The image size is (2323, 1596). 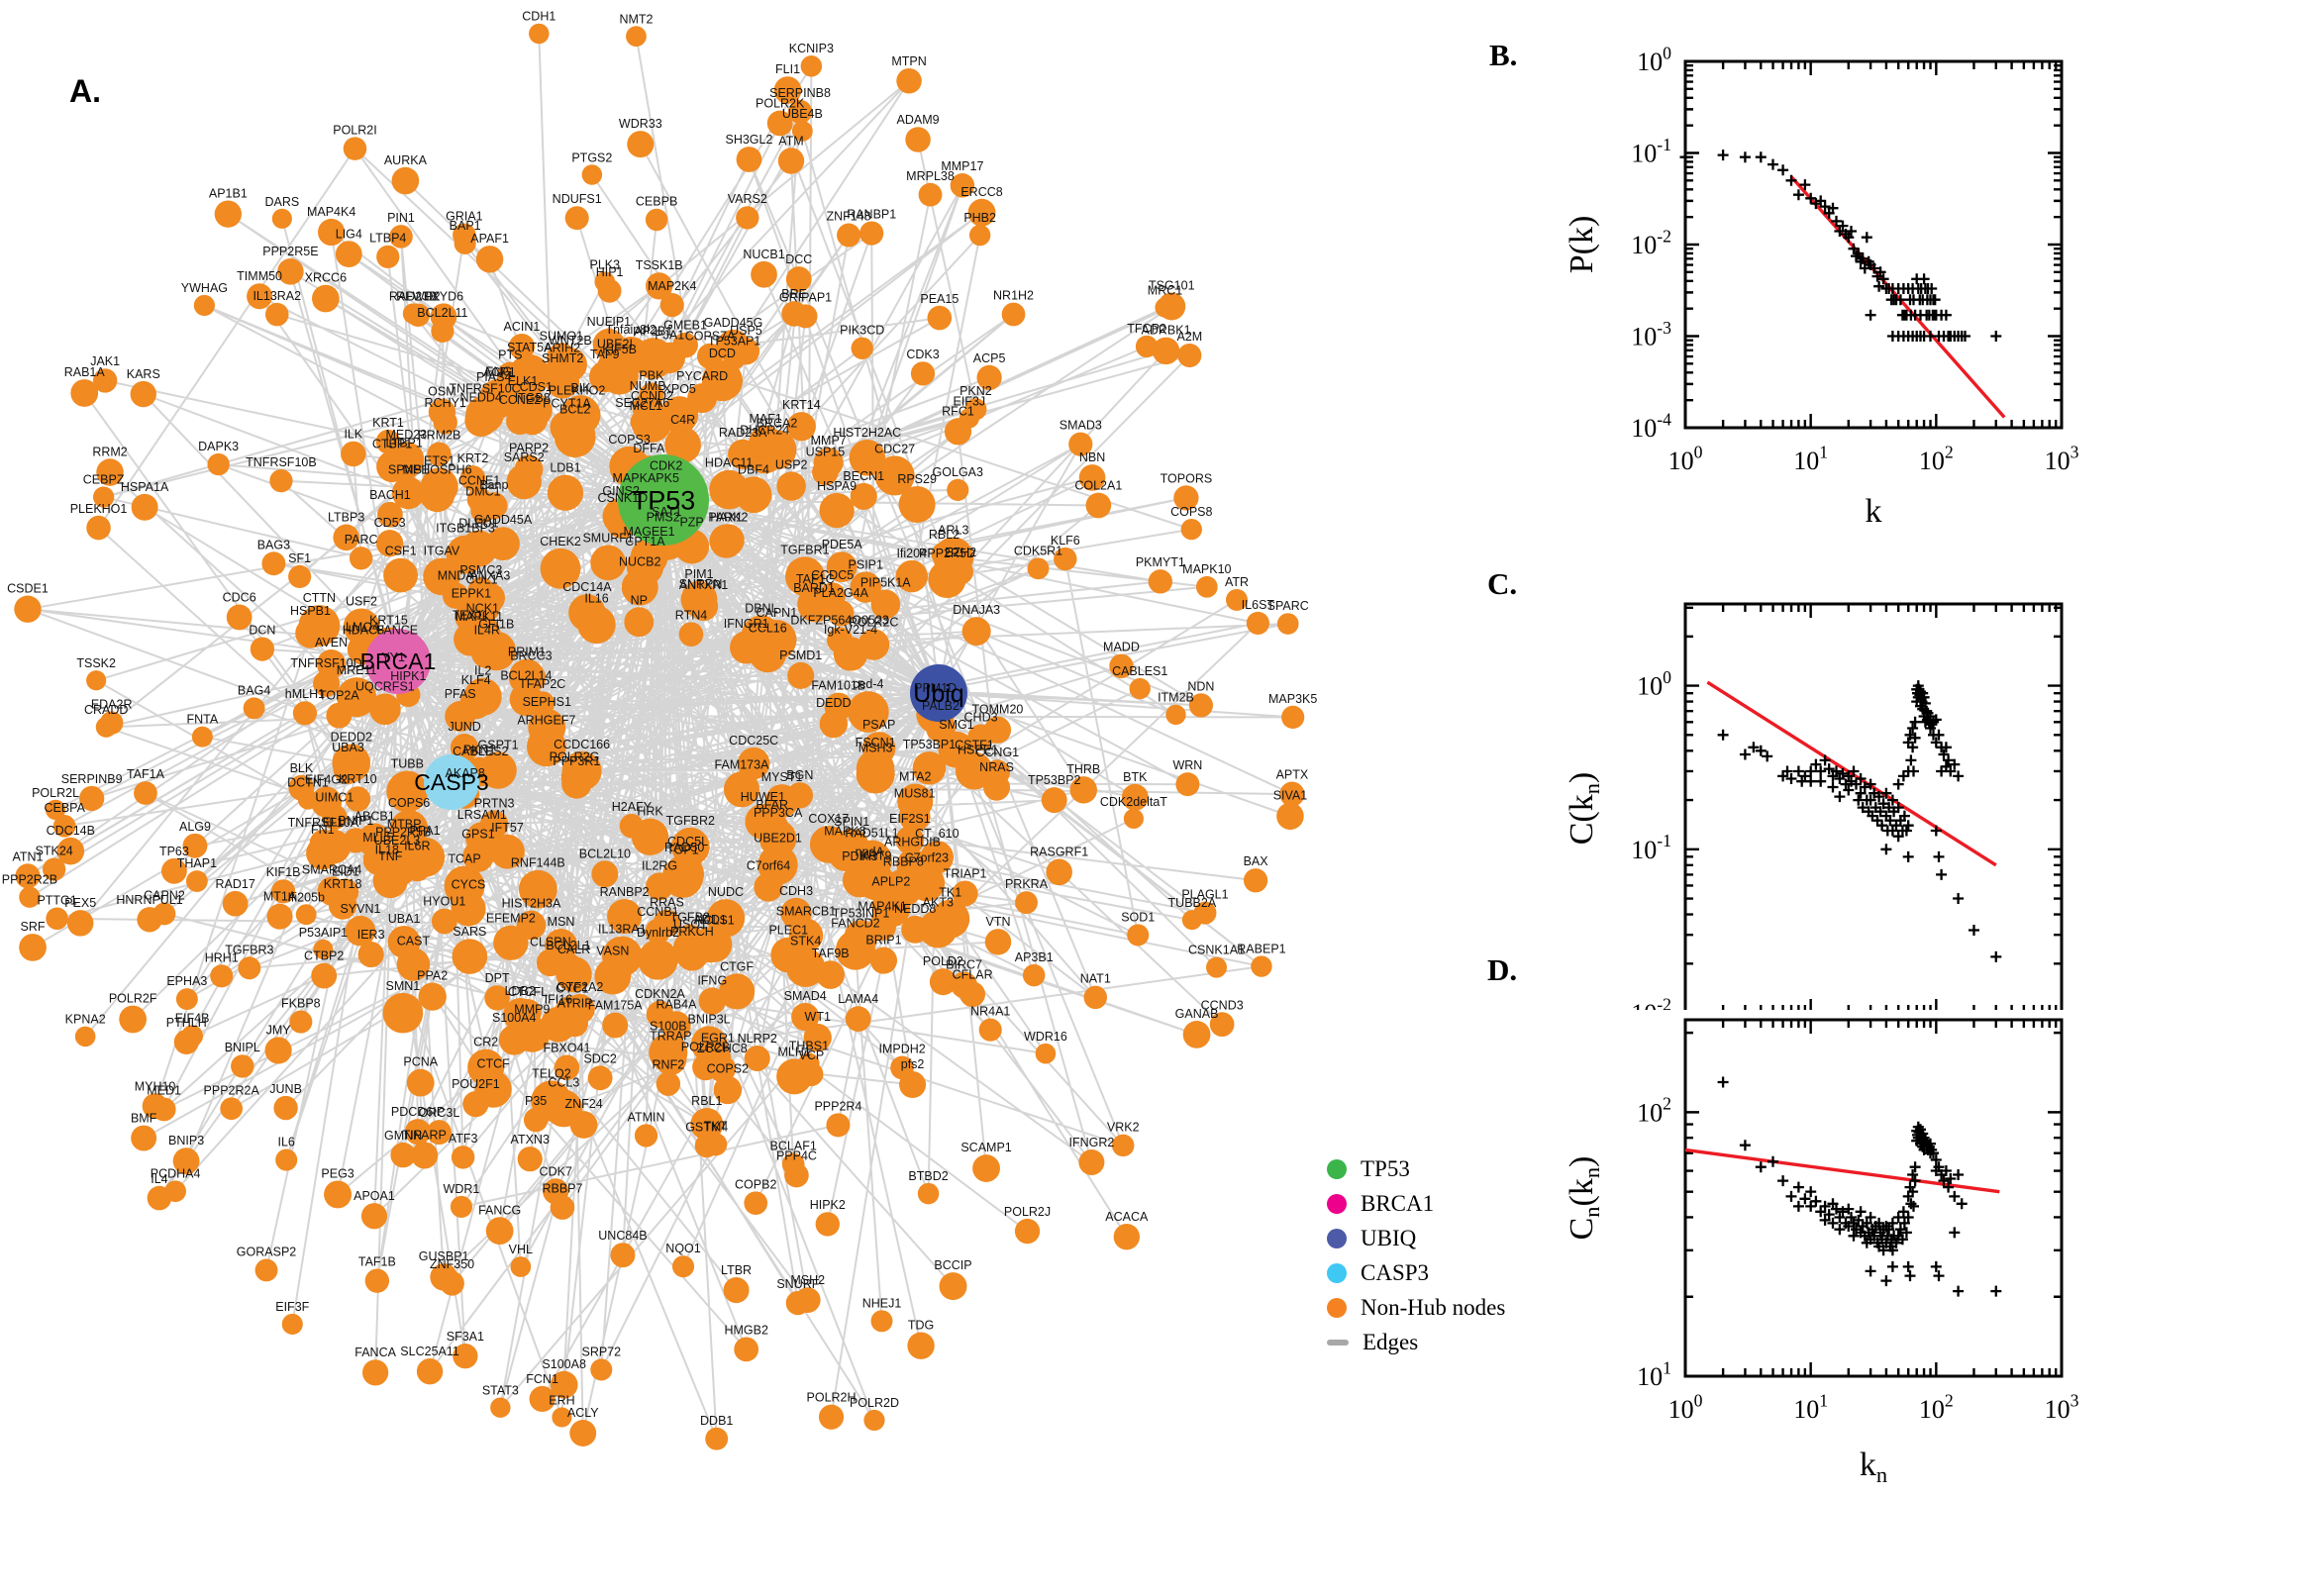 I want to click on hub-node-tp53, so click(x=663, y=500).